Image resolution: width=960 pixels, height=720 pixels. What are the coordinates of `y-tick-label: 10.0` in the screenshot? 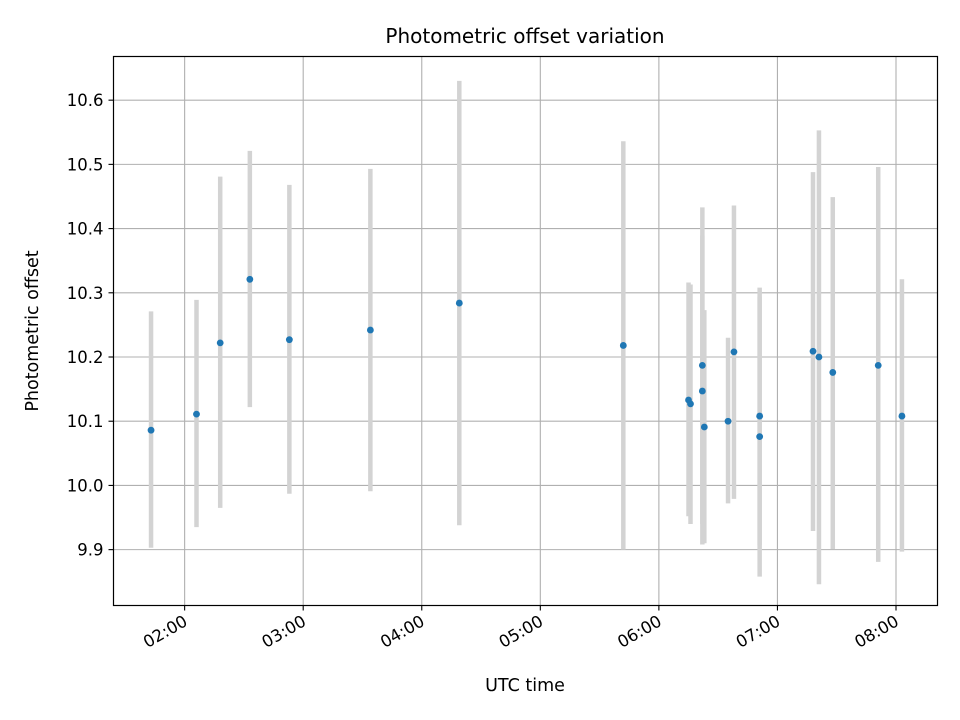 It's located at (85, 485).